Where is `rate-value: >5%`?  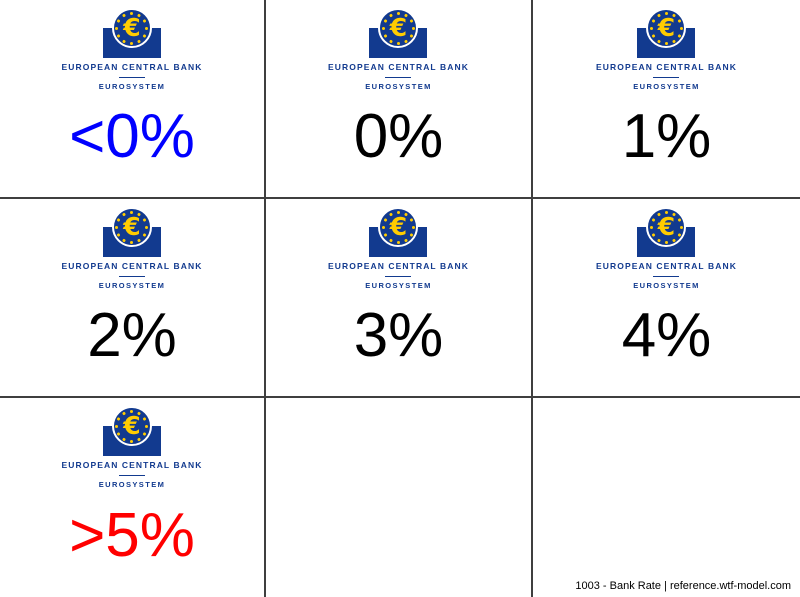
rate-value: >5% is located at coordinates (132, 535).